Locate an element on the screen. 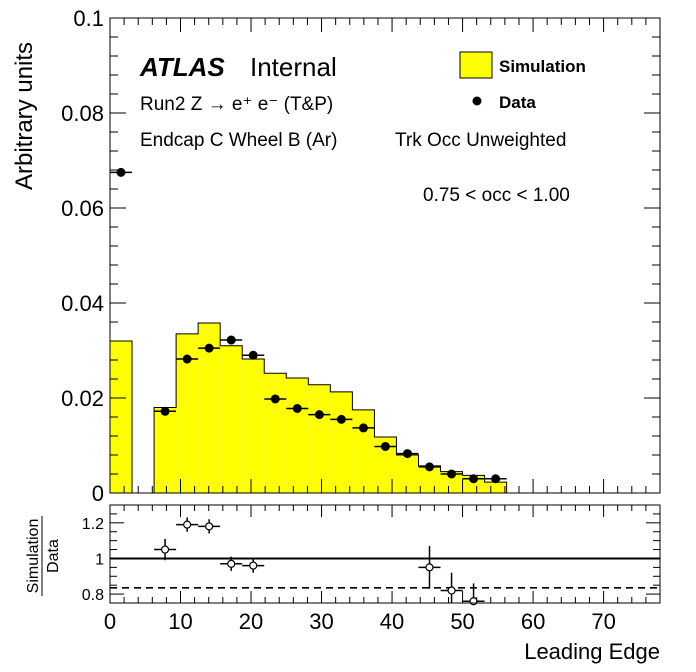 This screenshot has width=696, height=672. x-tick-label: 70 is located at coordinates (603, 621).